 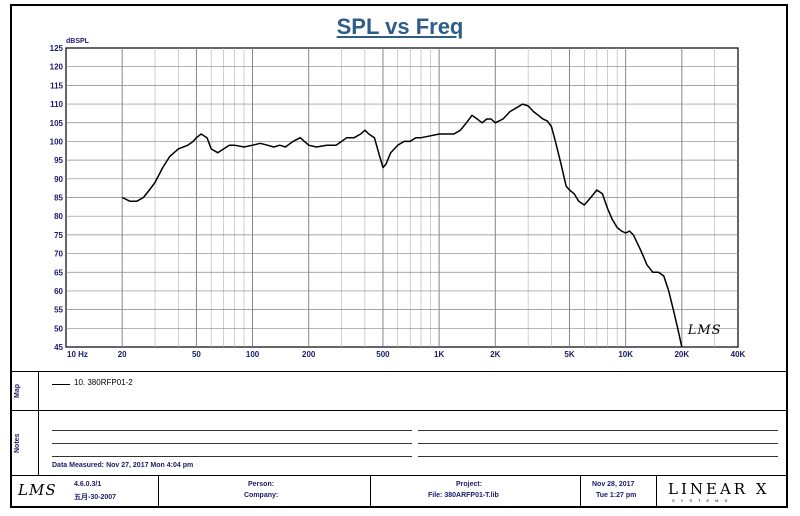 I want to click on y-tick-label: 85, so click(x=58, y=198).